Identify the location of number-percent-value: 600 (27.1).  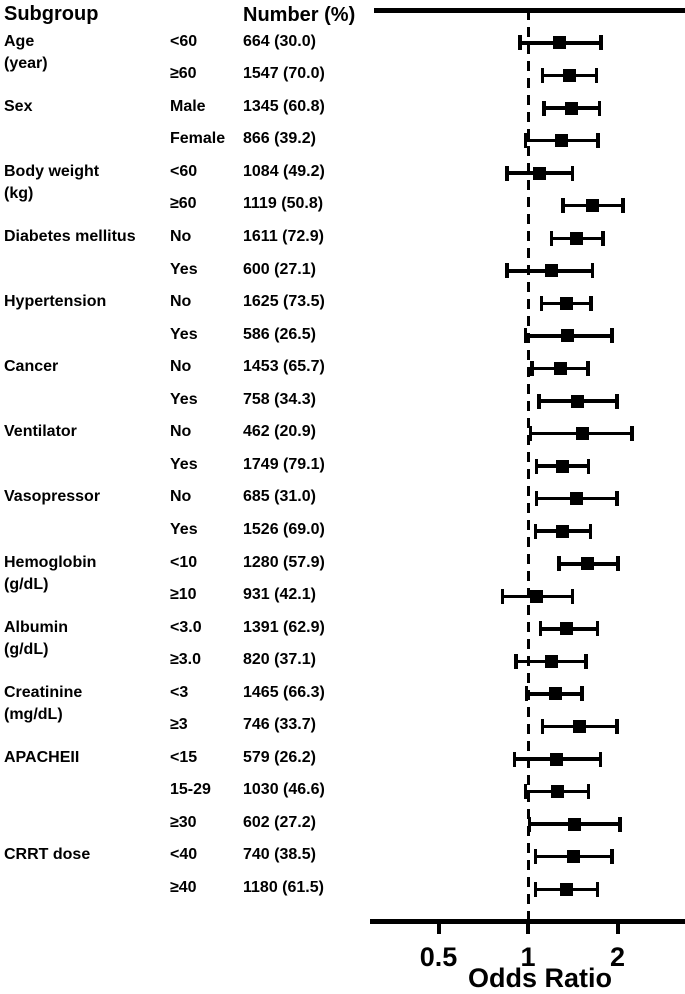
(279, 269).